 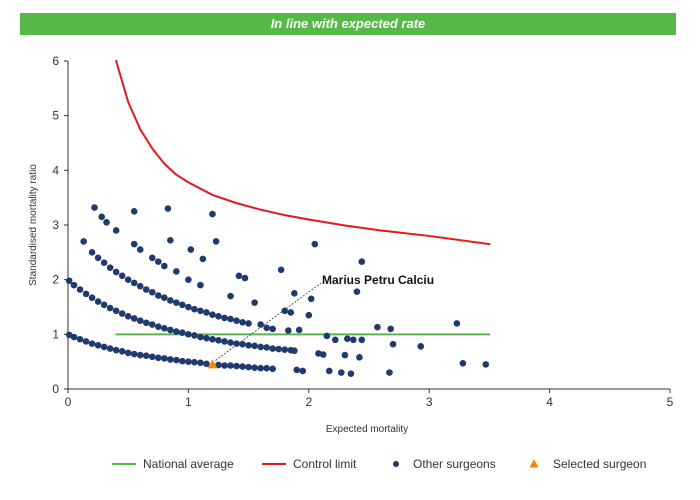 What do you see at coordinates (212, 364) in the screenshot?
I see `selected-surgeon-marker` at bounding box center [212, 364].